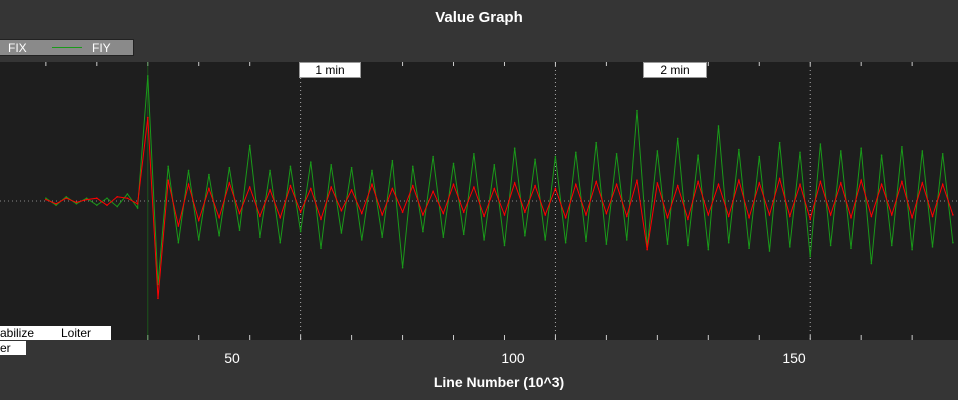 The width and height of the screenshot is (958, 400). What do you see at coordinates (101, 48) in the screenshot?
I see `legend-entry-fiy: FIY` at bounding box center [101, 48].